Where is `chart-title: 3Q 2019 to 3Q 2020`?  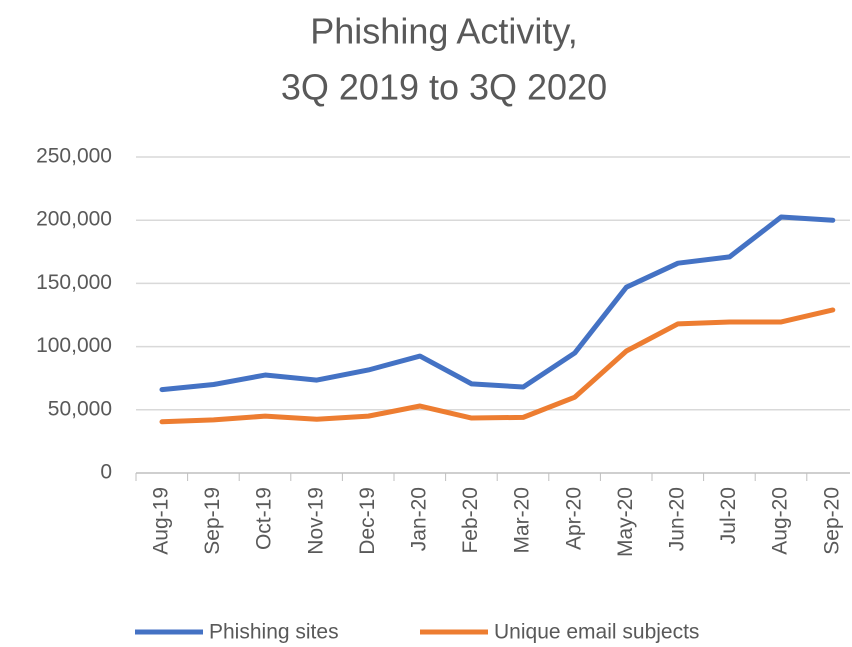 chart-title: 3Q 2019 to 3Q 2020 is located at coordinates (444, 87).